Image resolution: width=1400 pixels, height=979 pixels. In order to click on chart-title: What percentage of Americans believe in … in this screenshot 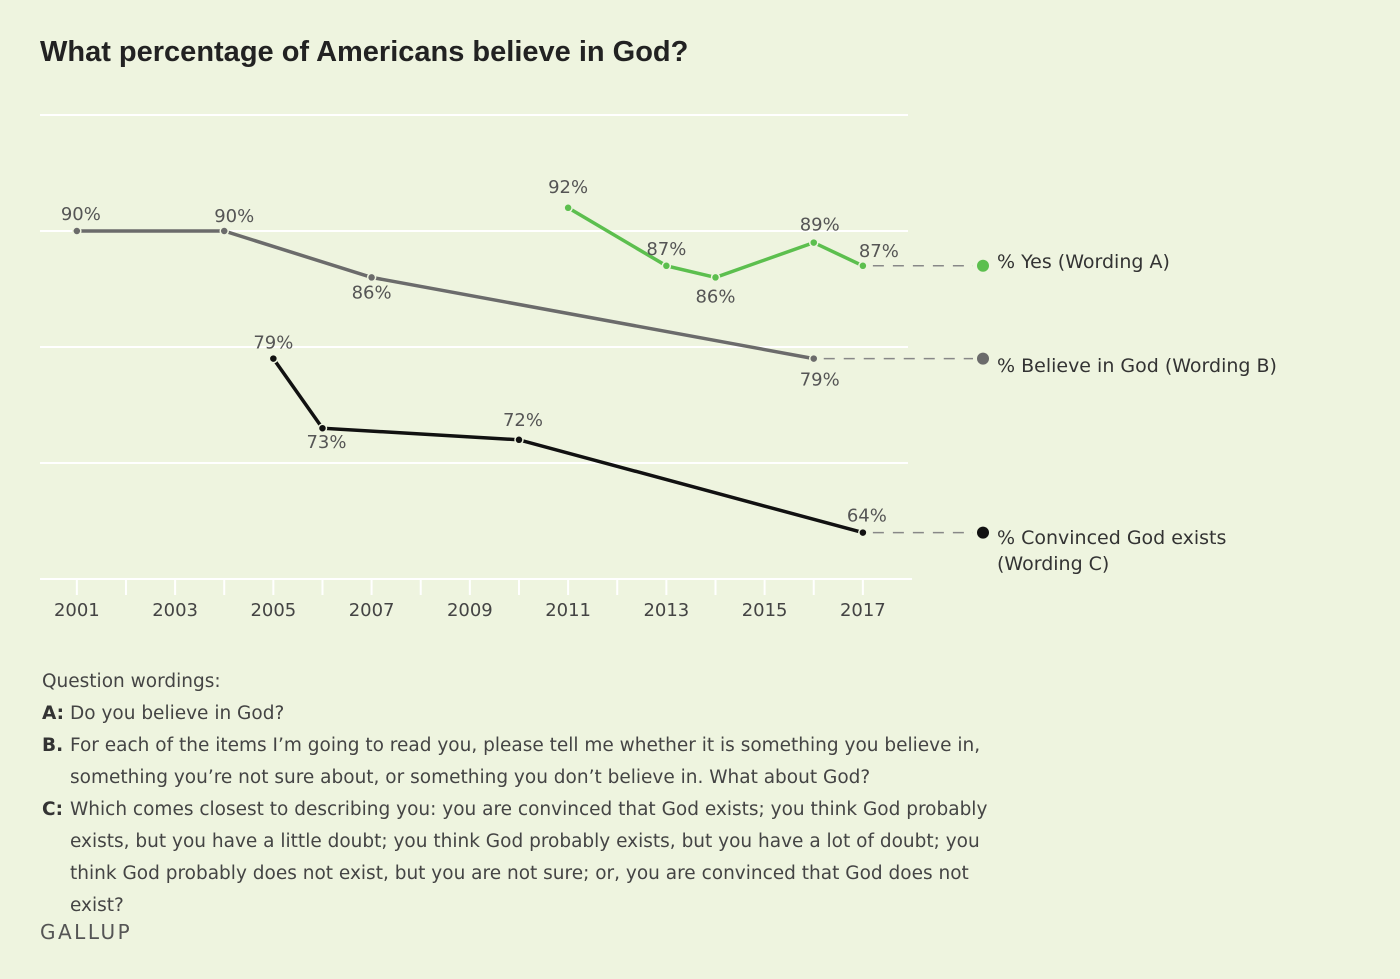, I will do `click(364, 52)`.